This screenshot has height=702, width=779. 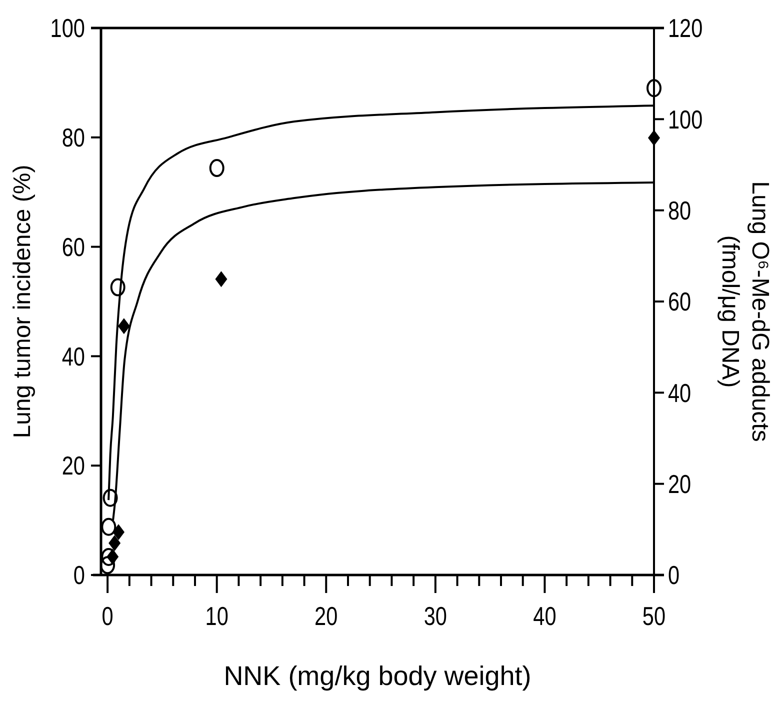 What do you see at coordinates (680, 301) in the screenshot?
I see `y2-tick-label: 60` at bounding box center [680, 301].